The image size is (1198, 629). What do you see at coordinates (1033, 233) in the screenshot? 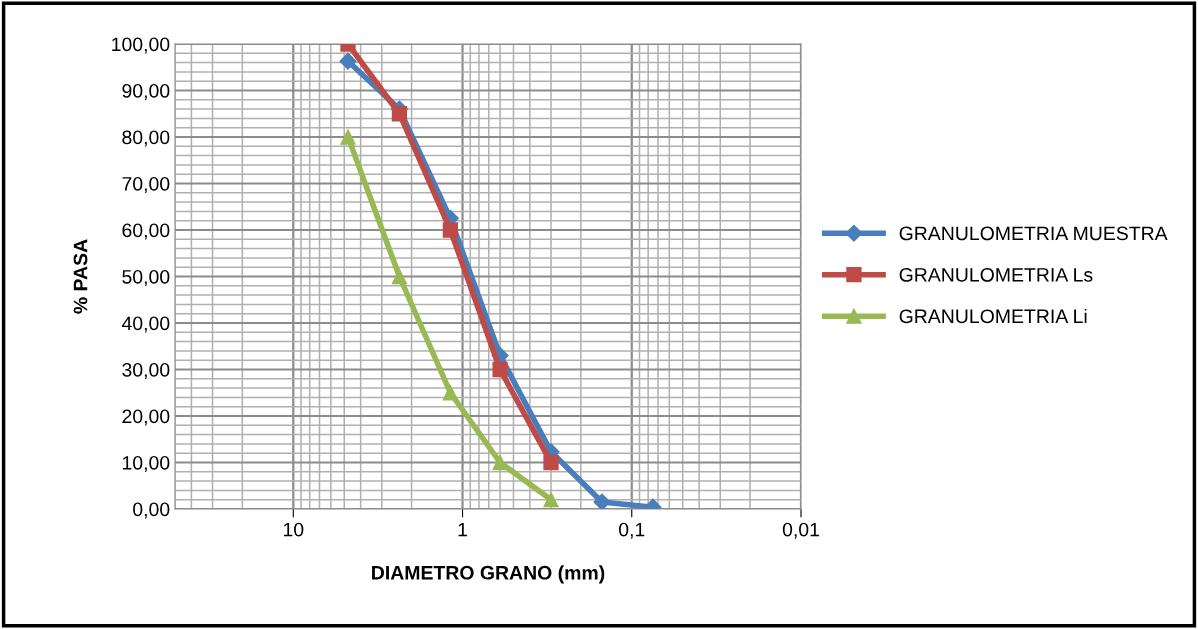
I see `legend-label: GRANULOMETRIA MUESTRA` at bounding box center [1033, 233].